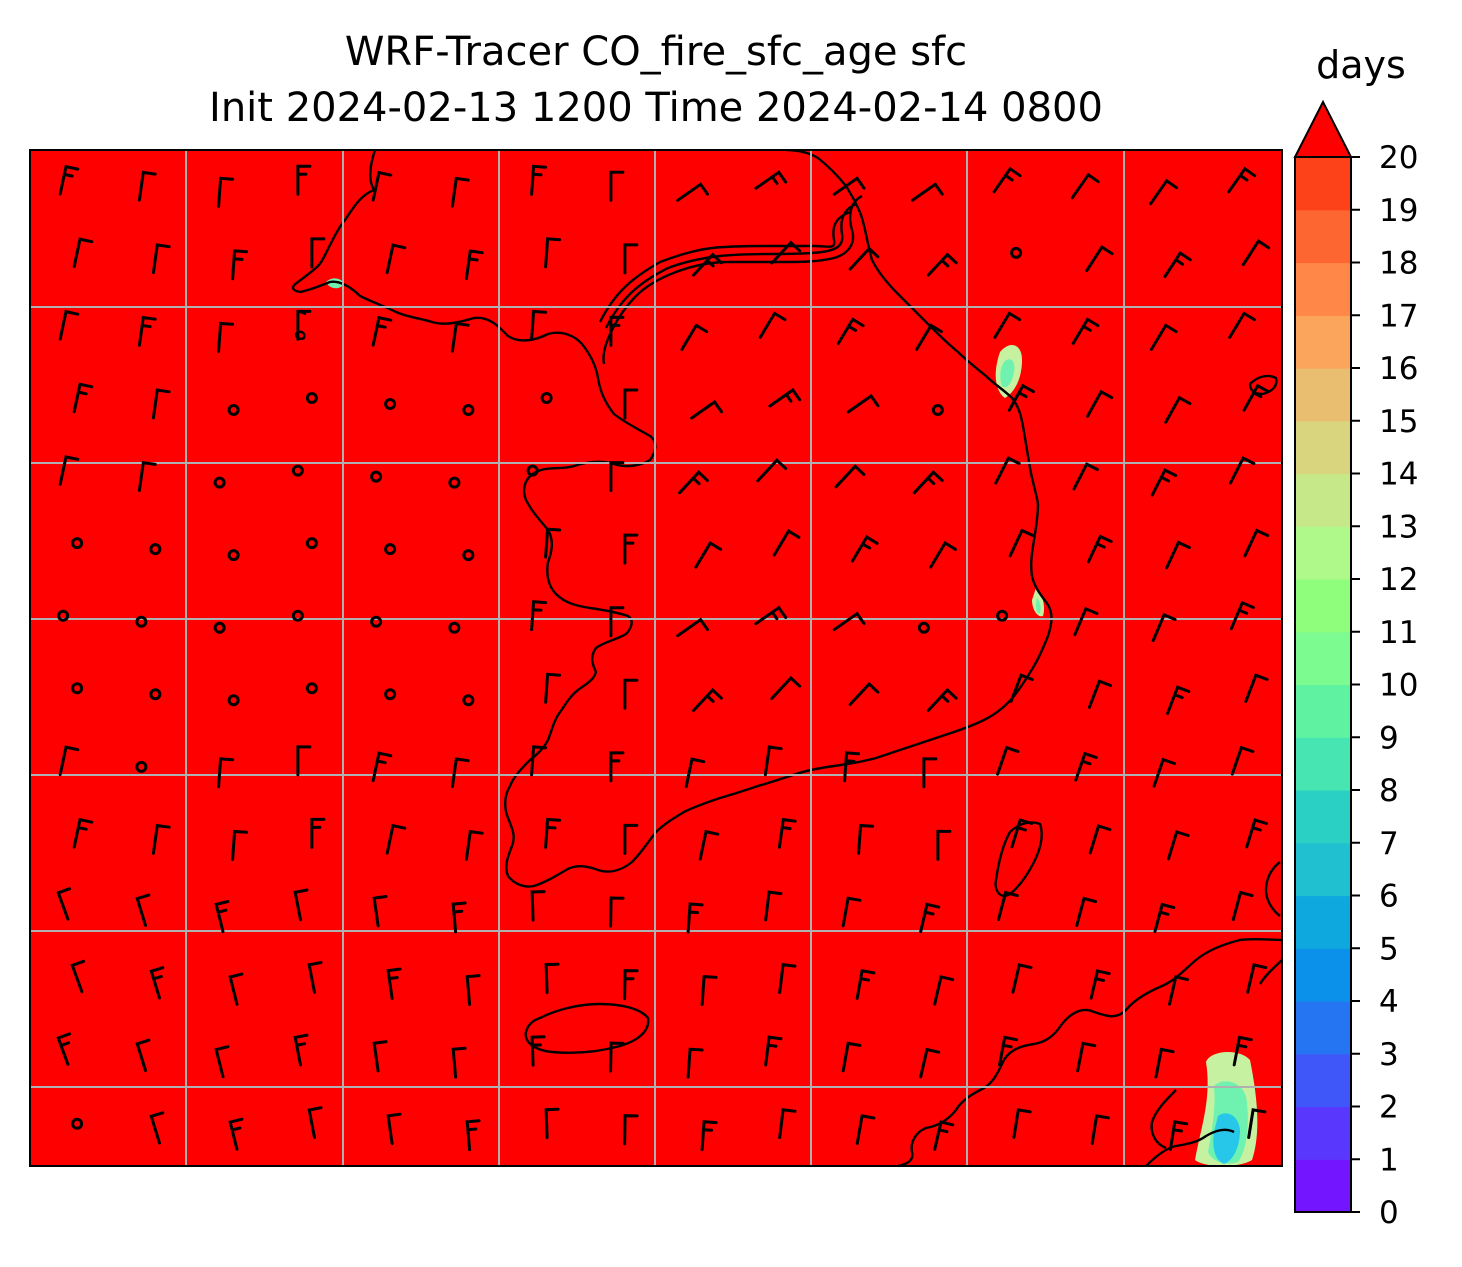 Image resolution: width=1462 pixels, height=1267 pixels. Describe the element at coordinates (1389, 844) in the screenshot. I see `colorbar-tick-label: 7` at that location.